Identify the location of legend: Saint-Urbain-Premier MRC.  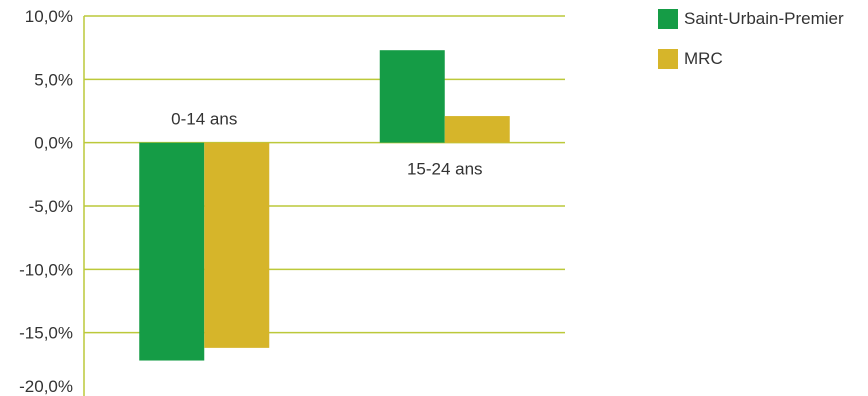
(751, 48).